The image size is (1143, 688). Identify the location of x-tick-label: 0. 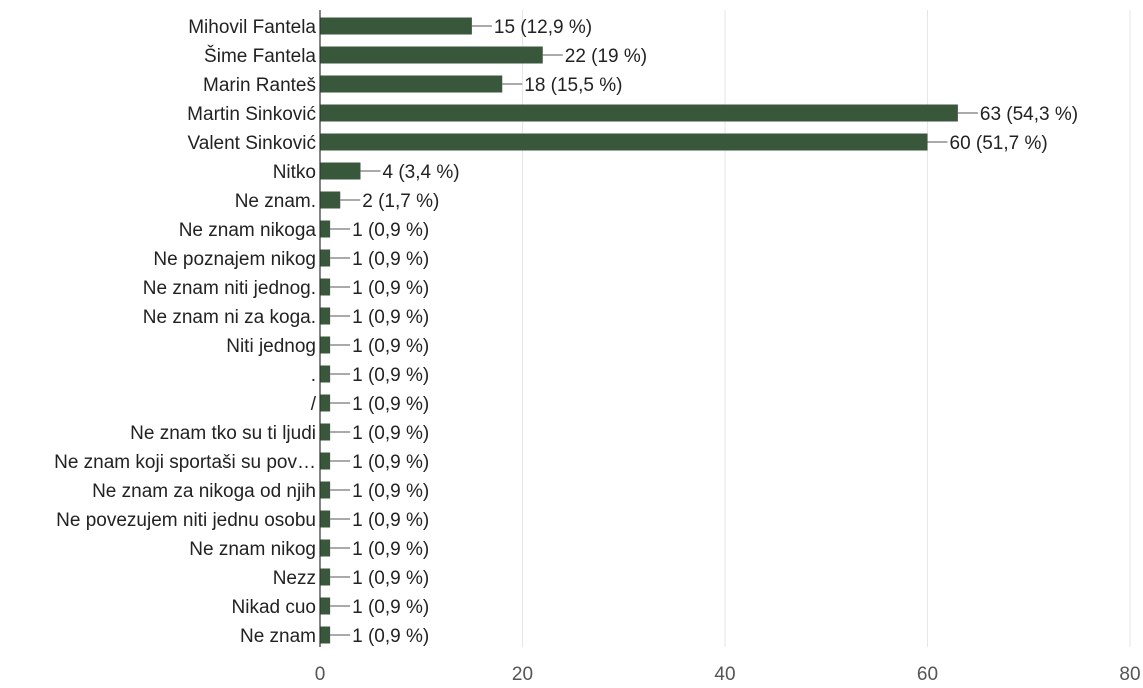
(320, 673).